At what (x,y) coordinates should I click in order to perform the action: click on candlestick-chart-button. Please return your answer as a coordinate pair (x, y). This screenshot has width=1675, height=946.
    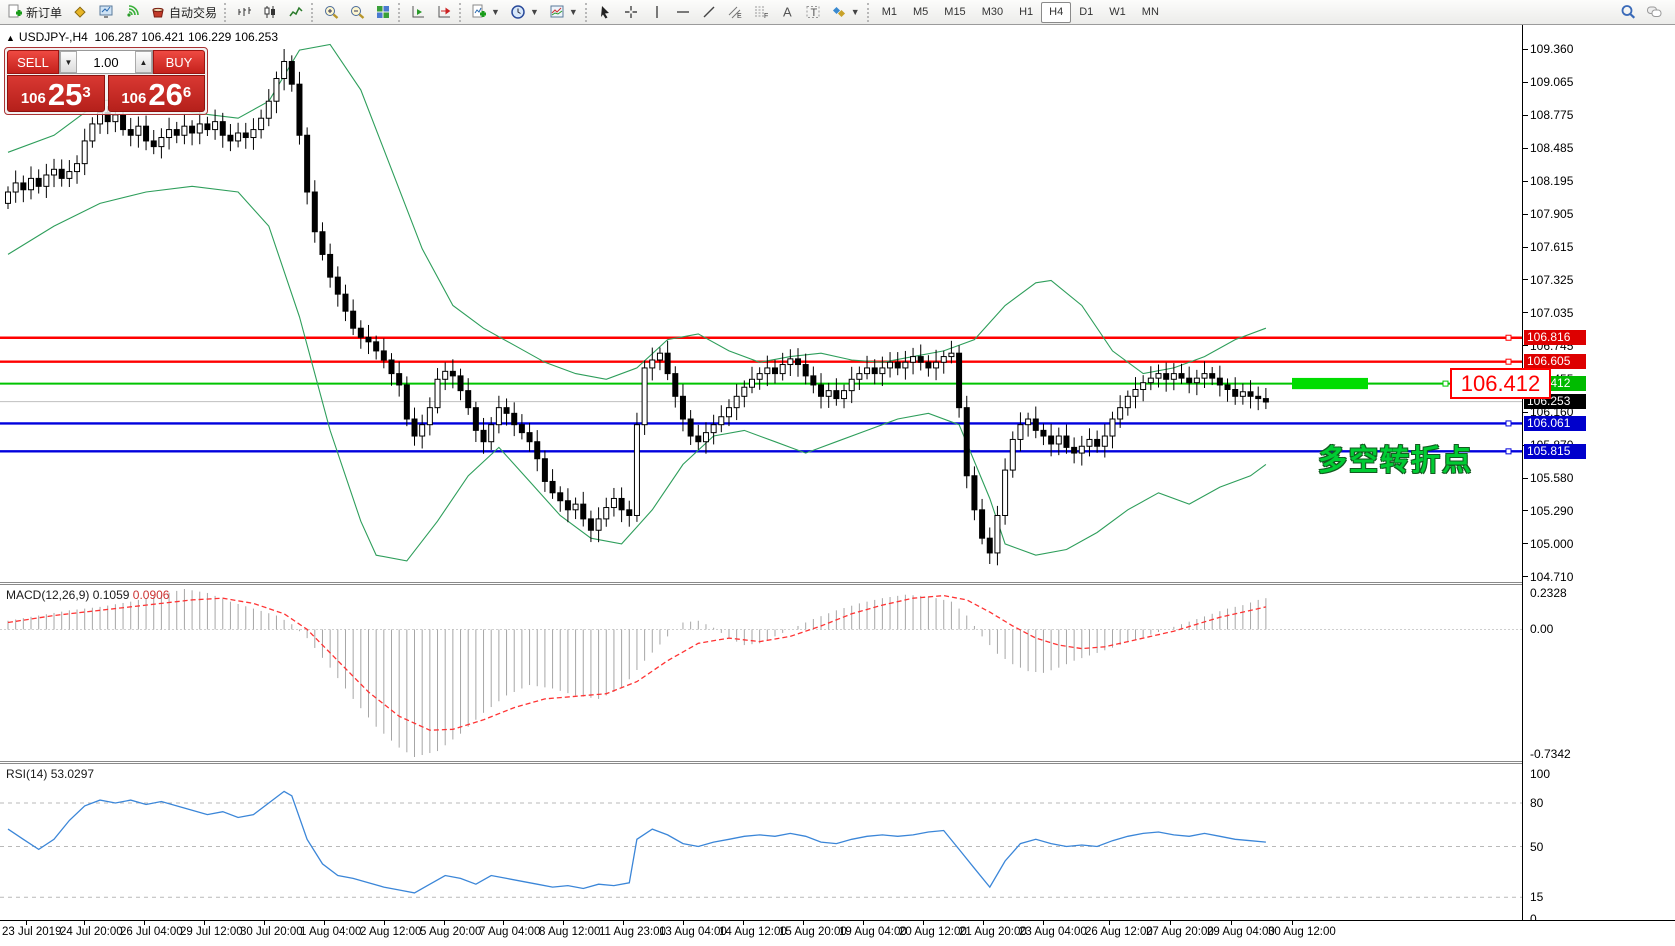
    Looking at the image, I should click on (270, 12).